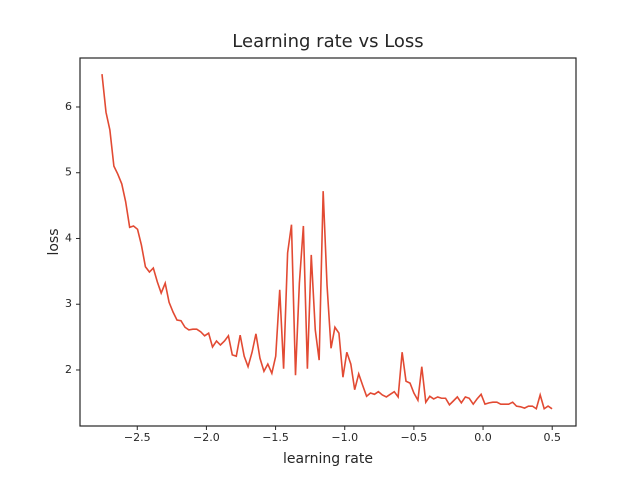 The height and width of the screenshot is (480, 640). Describe the element at coordinates (68, 303) in the screenshot. I see `y-tick-label: 3` at that location.